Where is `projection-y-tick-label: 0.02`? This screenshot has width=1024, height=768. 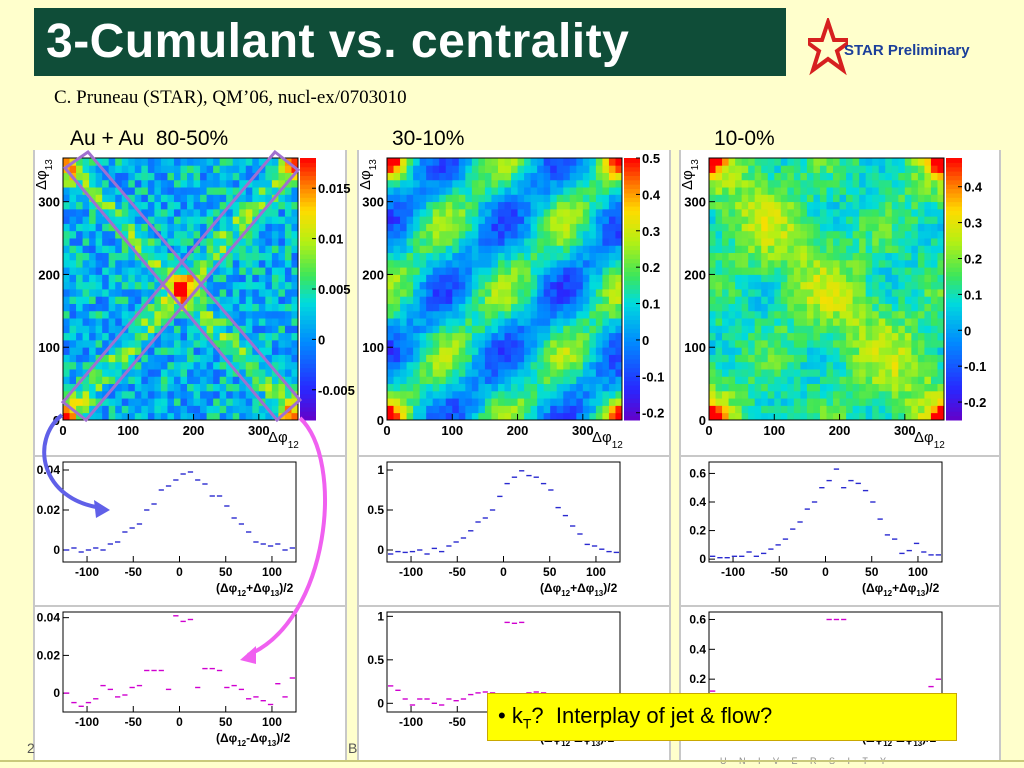
projection-y-tick-label: 0.02 is located at coordinates (49, 510).